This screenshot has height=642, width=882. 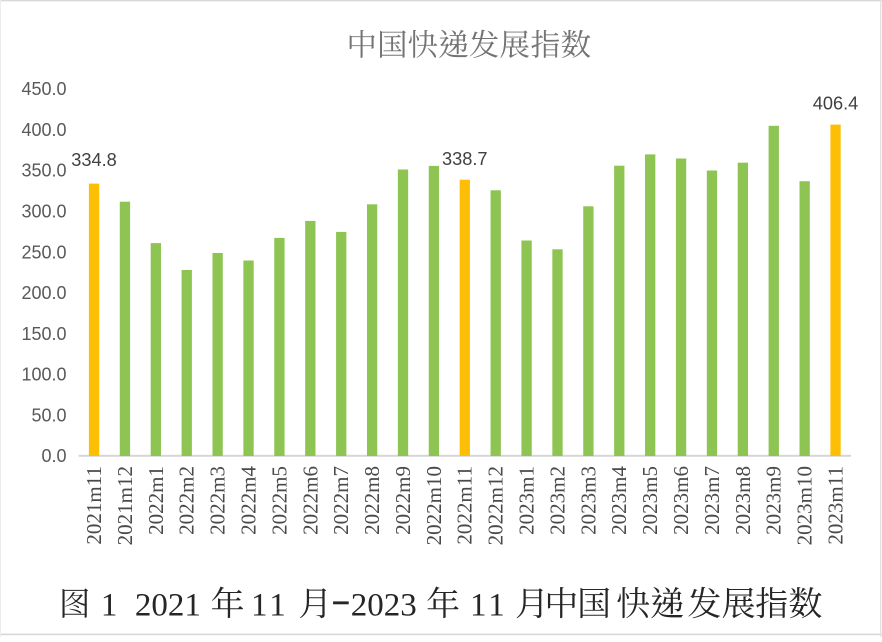 What do you see at coordinates (109, 606) in the screenshot?
I see `svg-text: 1` at bounding box center [109, 606].